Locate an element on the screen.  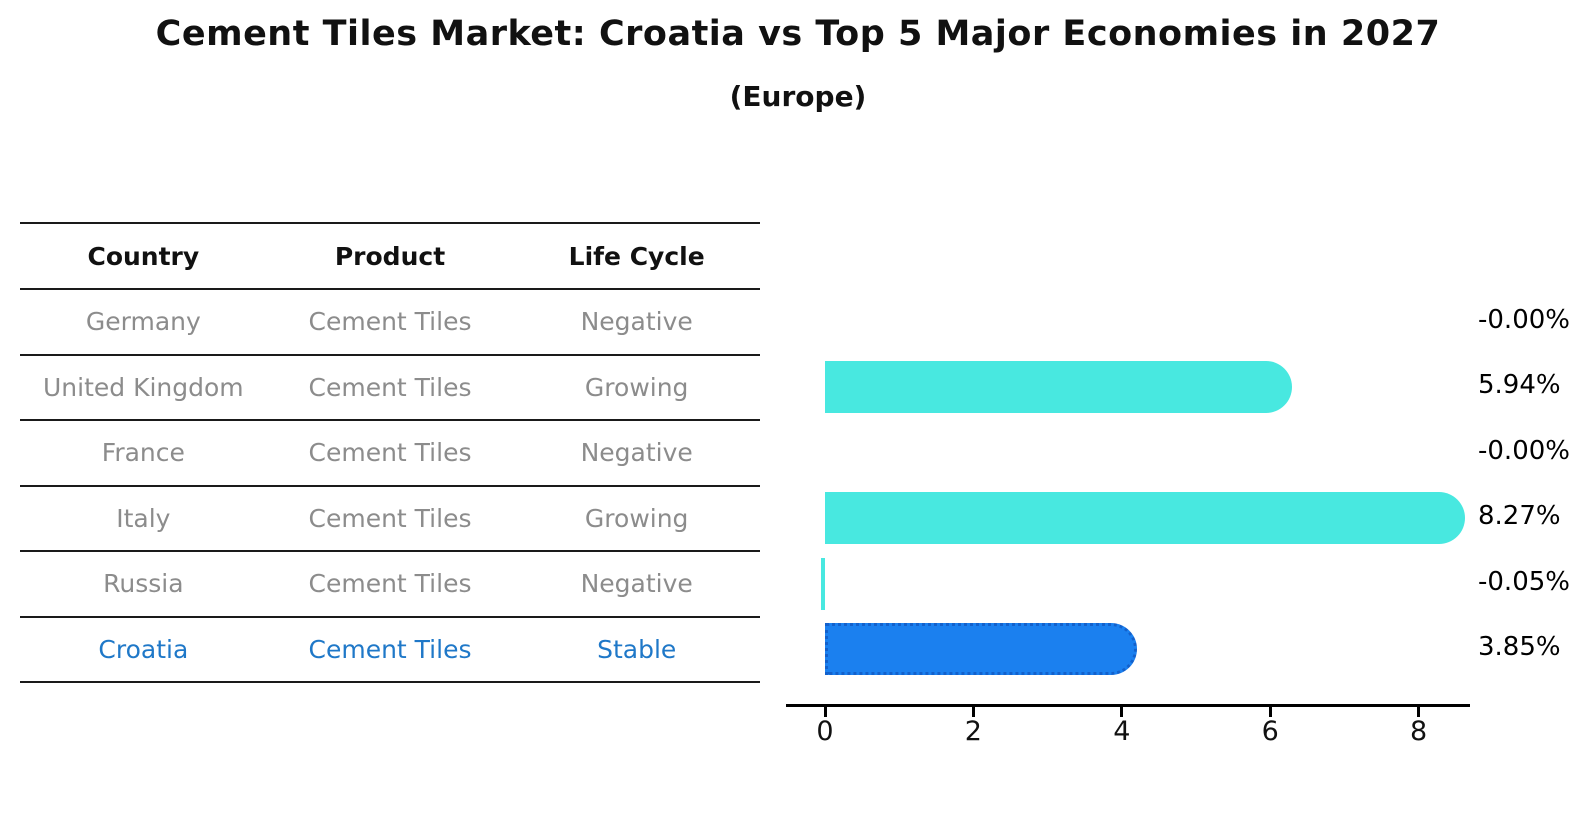
country-cell: United Kingdom is located at coordinates (143, 387).